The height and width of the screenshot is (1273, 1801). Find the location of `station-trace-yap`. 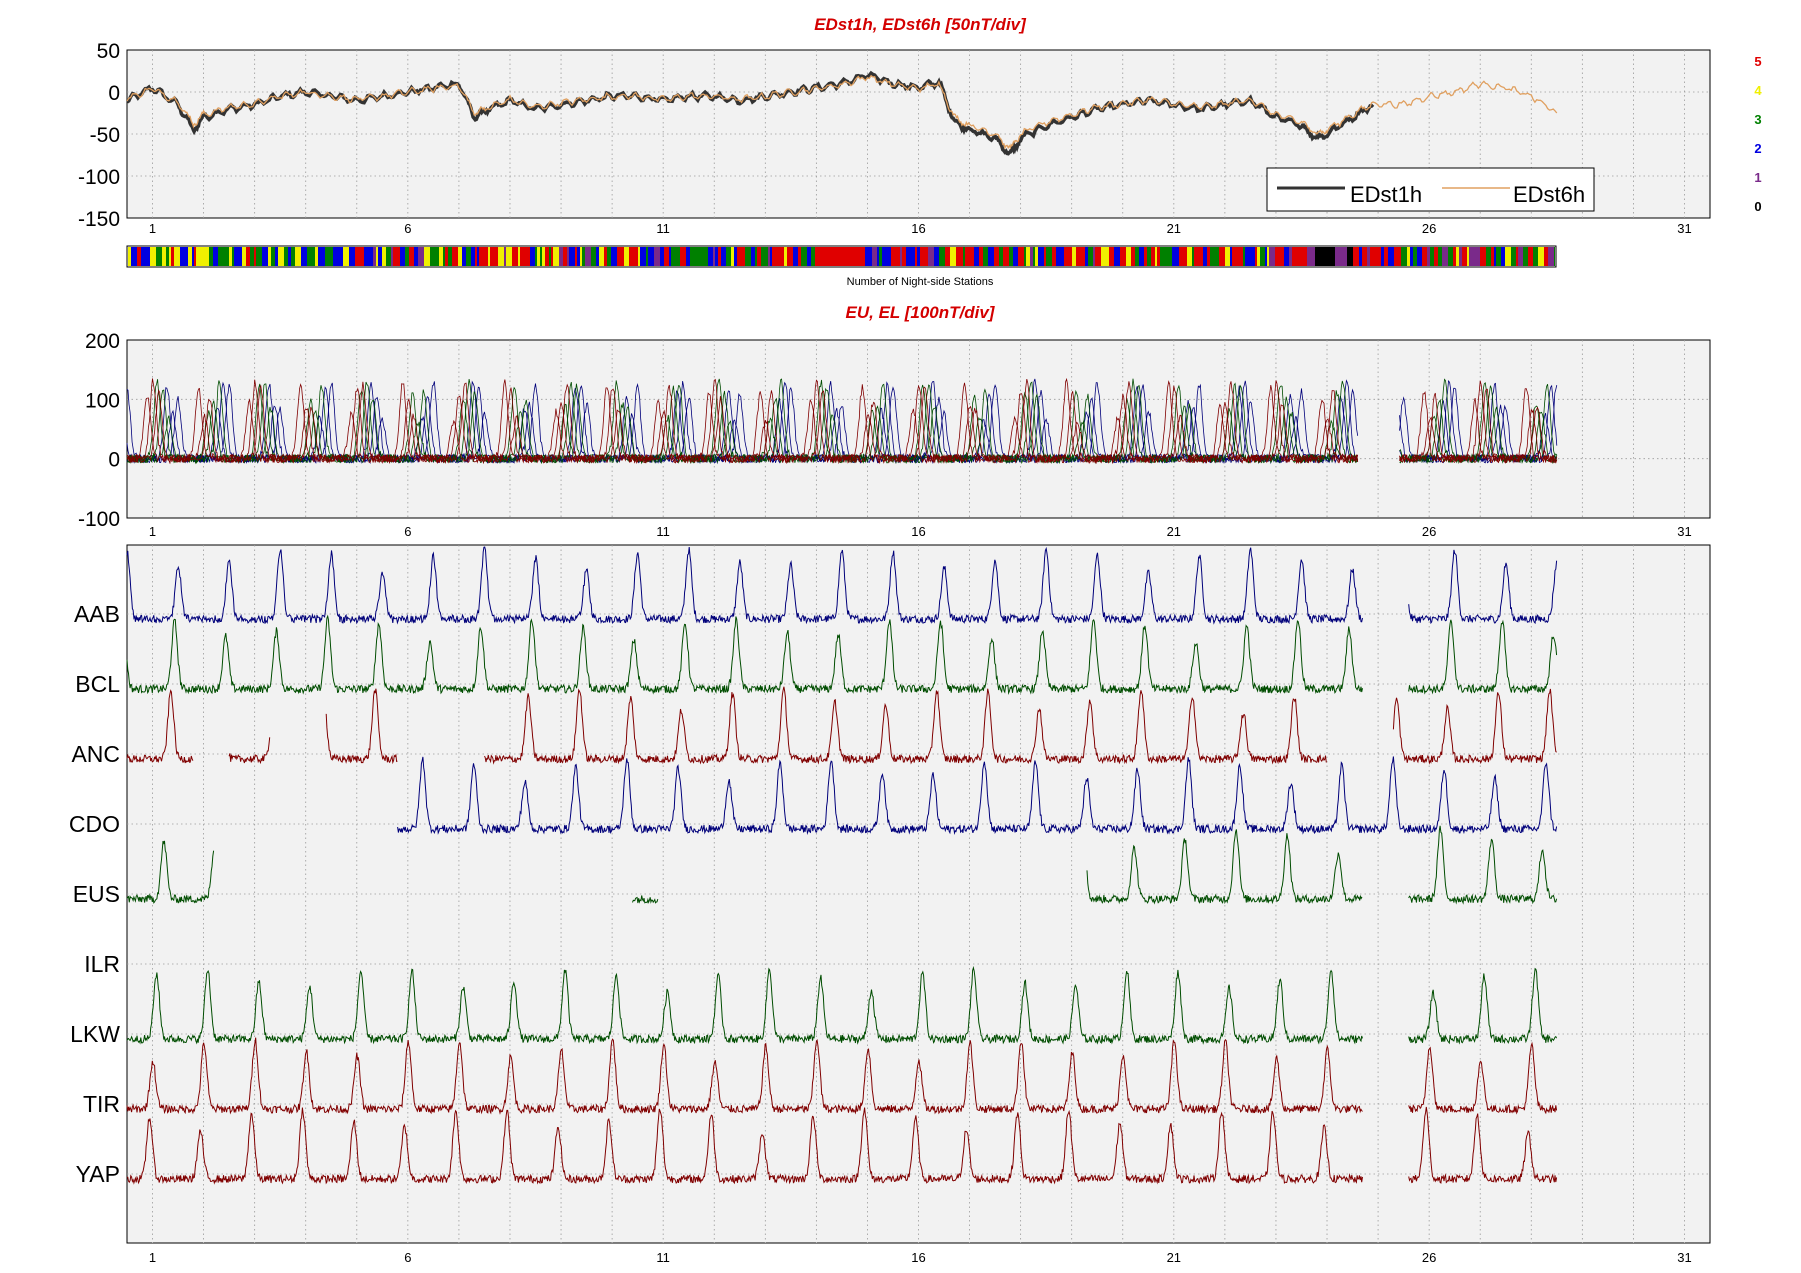

station-trace-yap is located at coordinates (744, 1146).